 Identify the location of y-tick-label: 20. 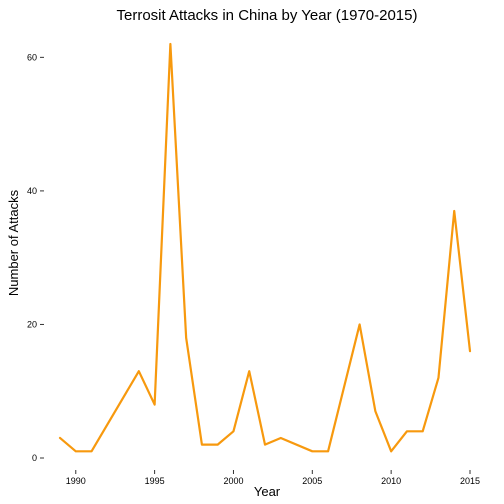
(32, 324).